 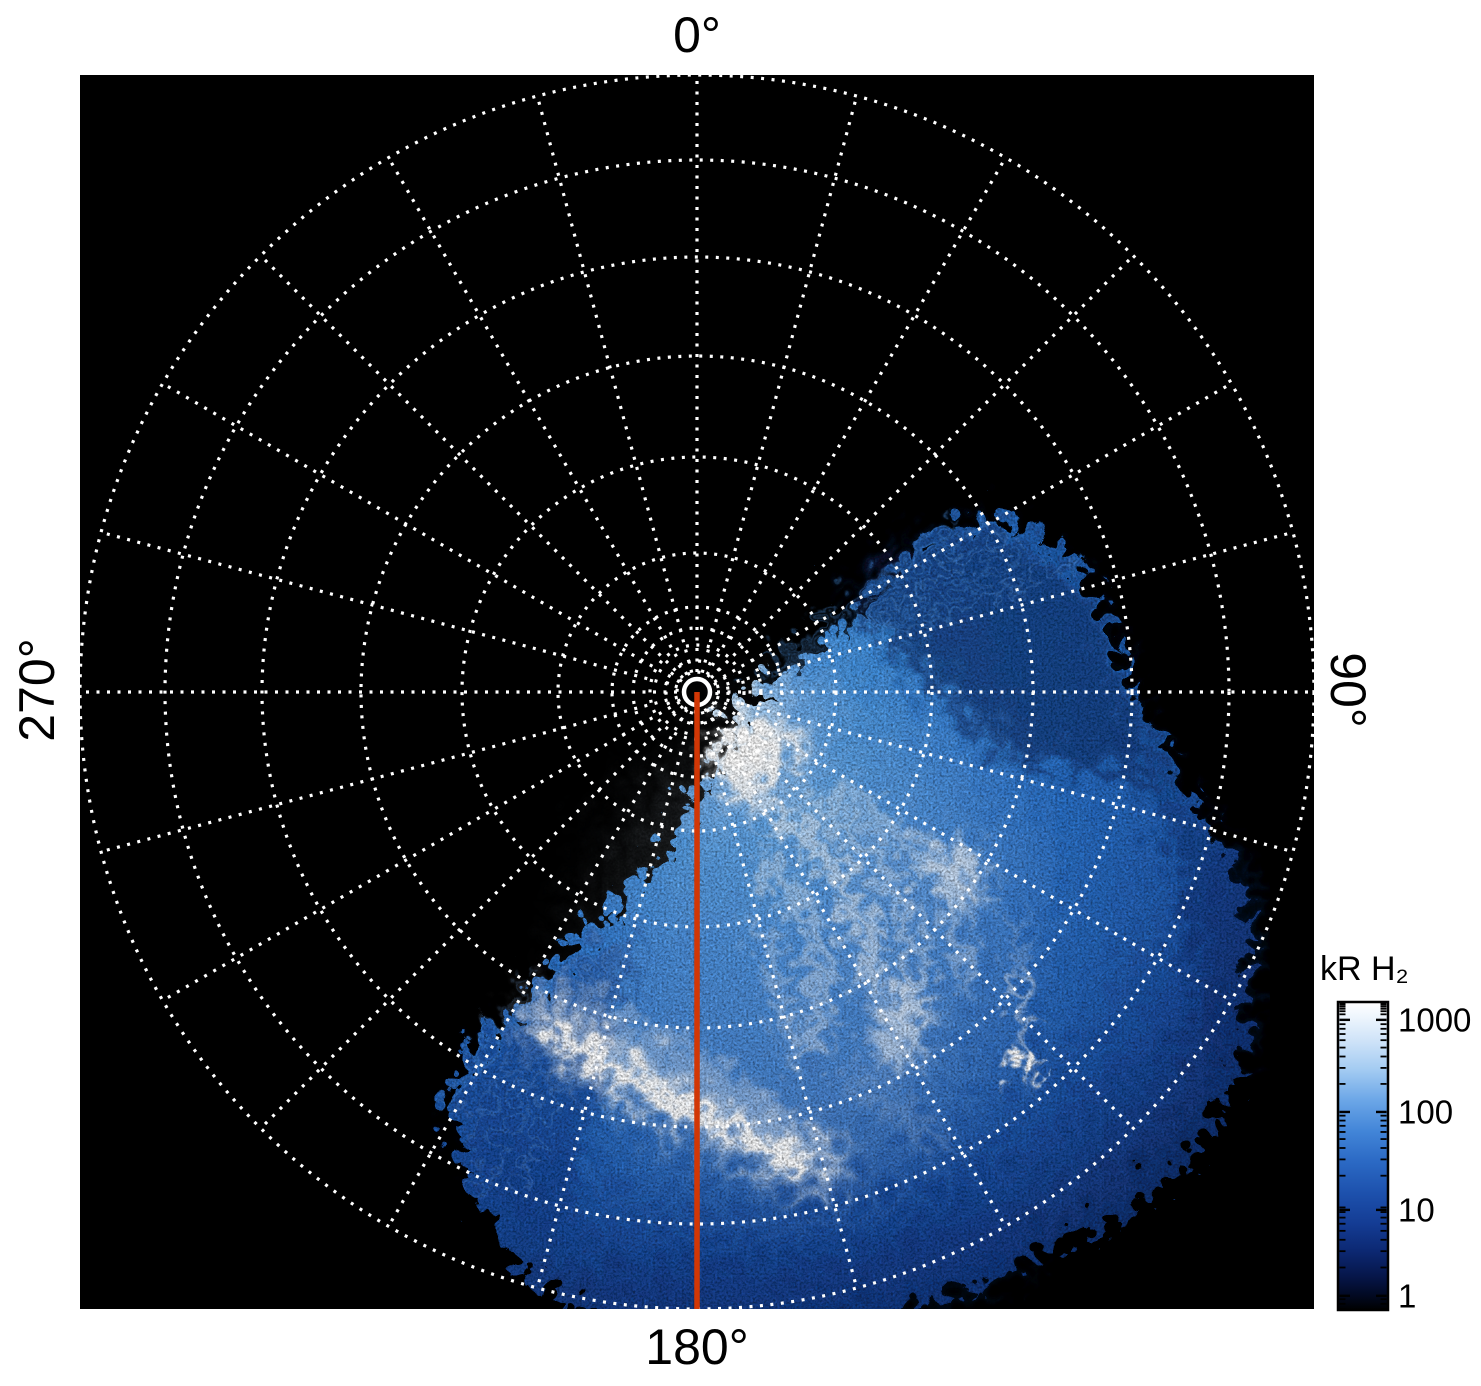 What do you see at coordinates (697, 35) in the screenshot?
I see `angle-label-0deg: 0°` at bounding box center [697, 35].